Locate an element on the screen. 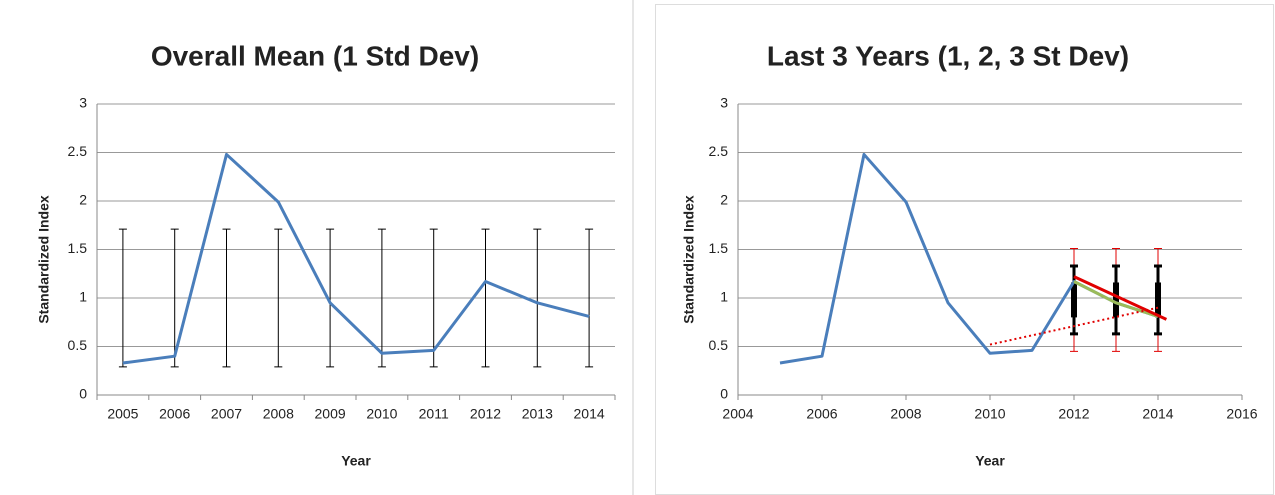 The width and height of the screenshot is (1275, 495). x-tick-label: 2007 is located at coordinates (226, 414).